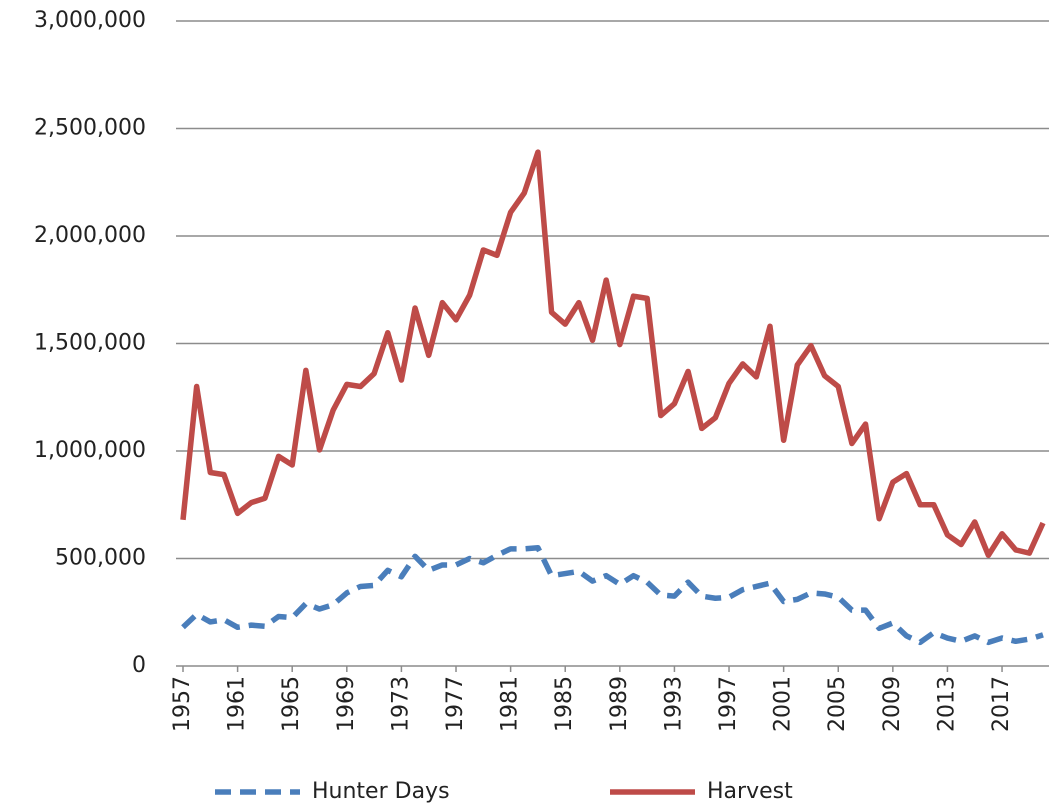 The image size is (1049, 810). What do you see at coordinates (728, 704) in the screenshot?
I see `x-tick-label: 1997` at bounding box center [728, 704].